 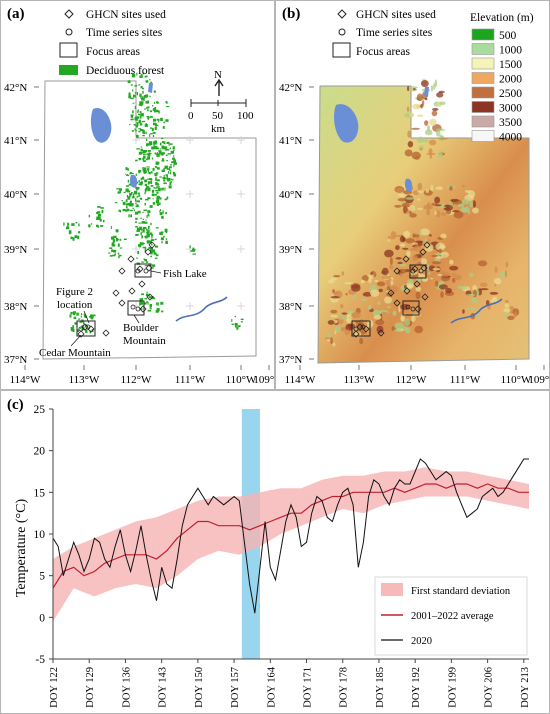 What do you see at coordinates (126, 15) in the screenshot?
I see `ghcn-legend-label: GHCN sites used` at bounding box center [126, 15].